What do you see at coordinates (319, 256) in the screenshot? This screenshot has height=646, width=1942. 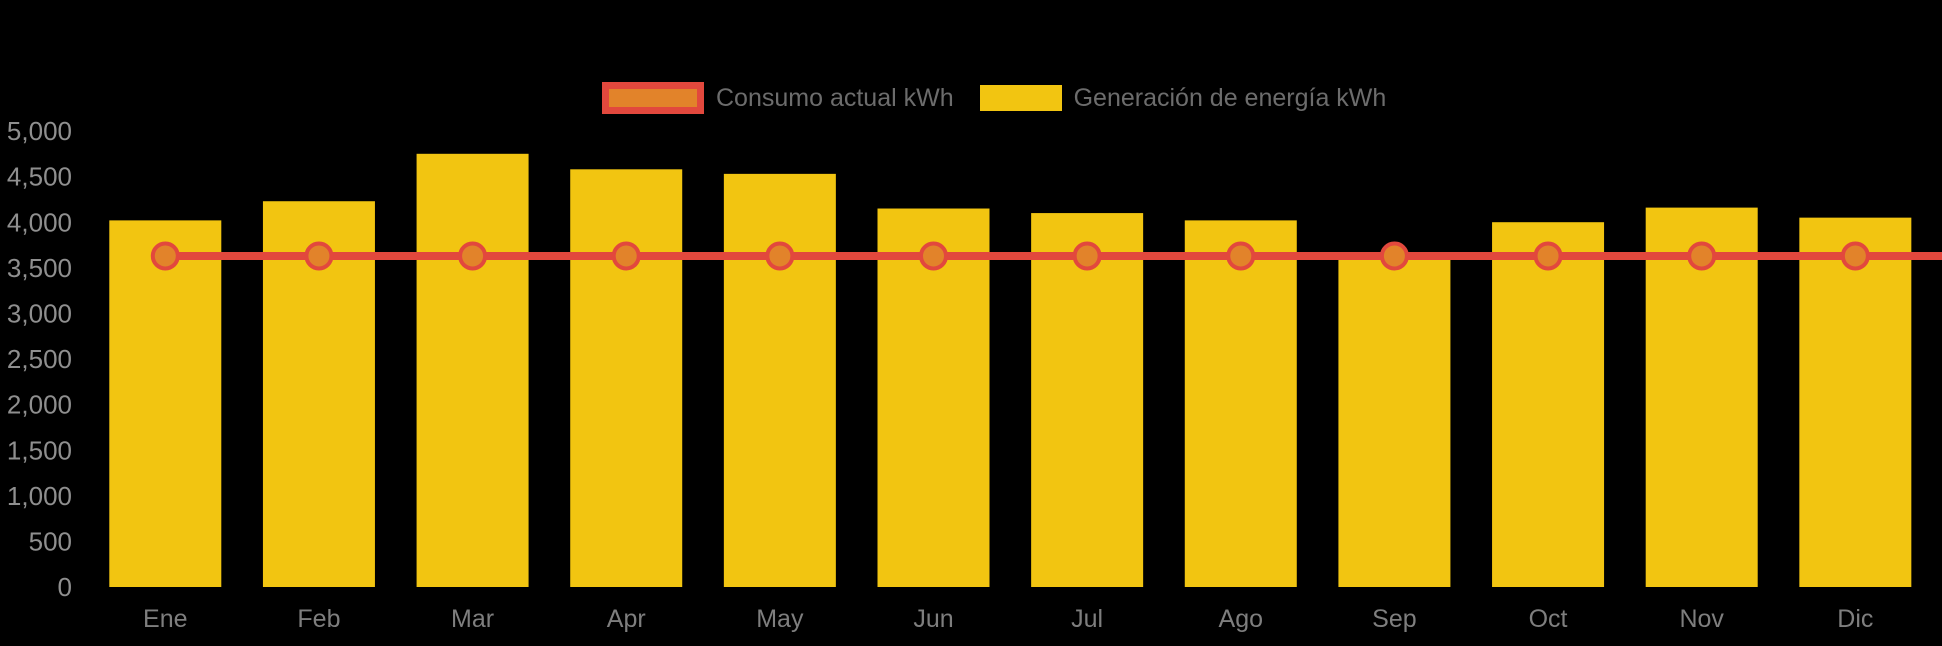 I see `consumo-point-feb` at bounding box center [319, 256].